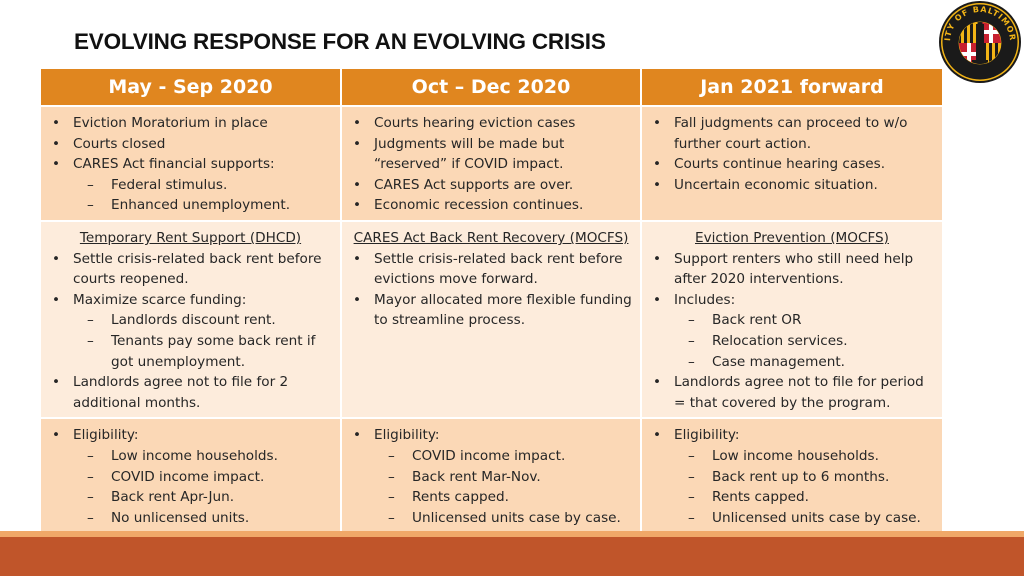 Image resolution: width=1024 pixels, height=576 pixels. I want to click on sub-item: Case management., so click(805, 362).